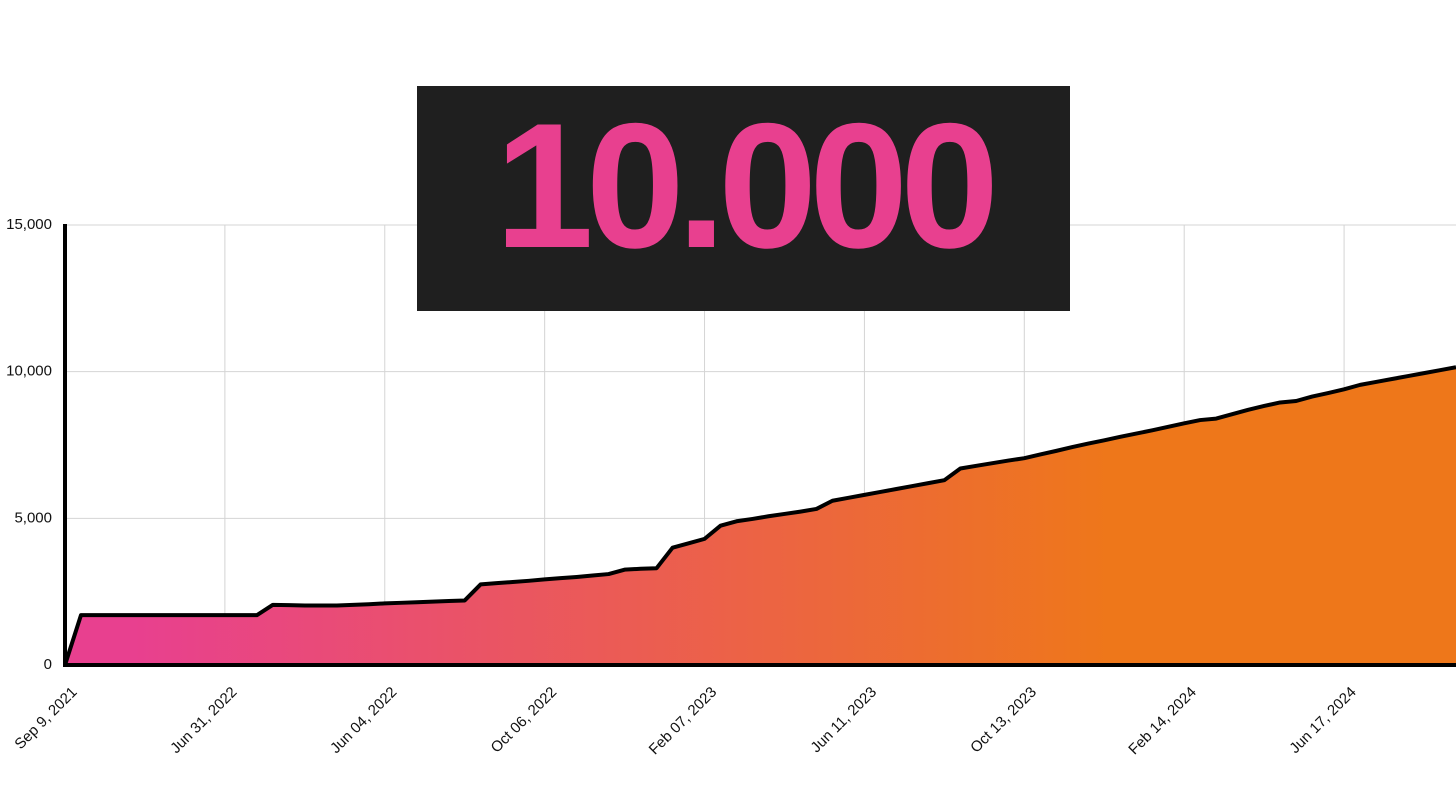 This screenshot has width=1456, height=810. Describe the element at coordinates (45, 718) in the screenshot. I see `x-tick-label: Sep 9, 2021` at that location.